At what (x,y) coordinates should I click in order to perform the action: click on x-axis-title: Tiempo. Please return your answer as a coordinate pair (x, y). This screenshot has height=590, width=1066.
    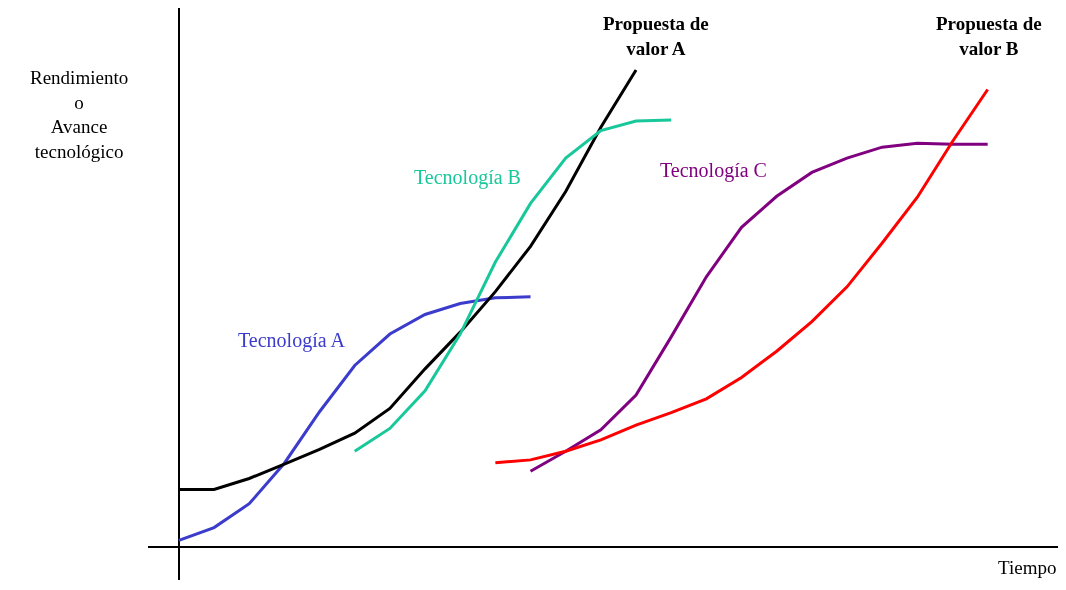
    Looking at the image, I should click on (1027, 567).